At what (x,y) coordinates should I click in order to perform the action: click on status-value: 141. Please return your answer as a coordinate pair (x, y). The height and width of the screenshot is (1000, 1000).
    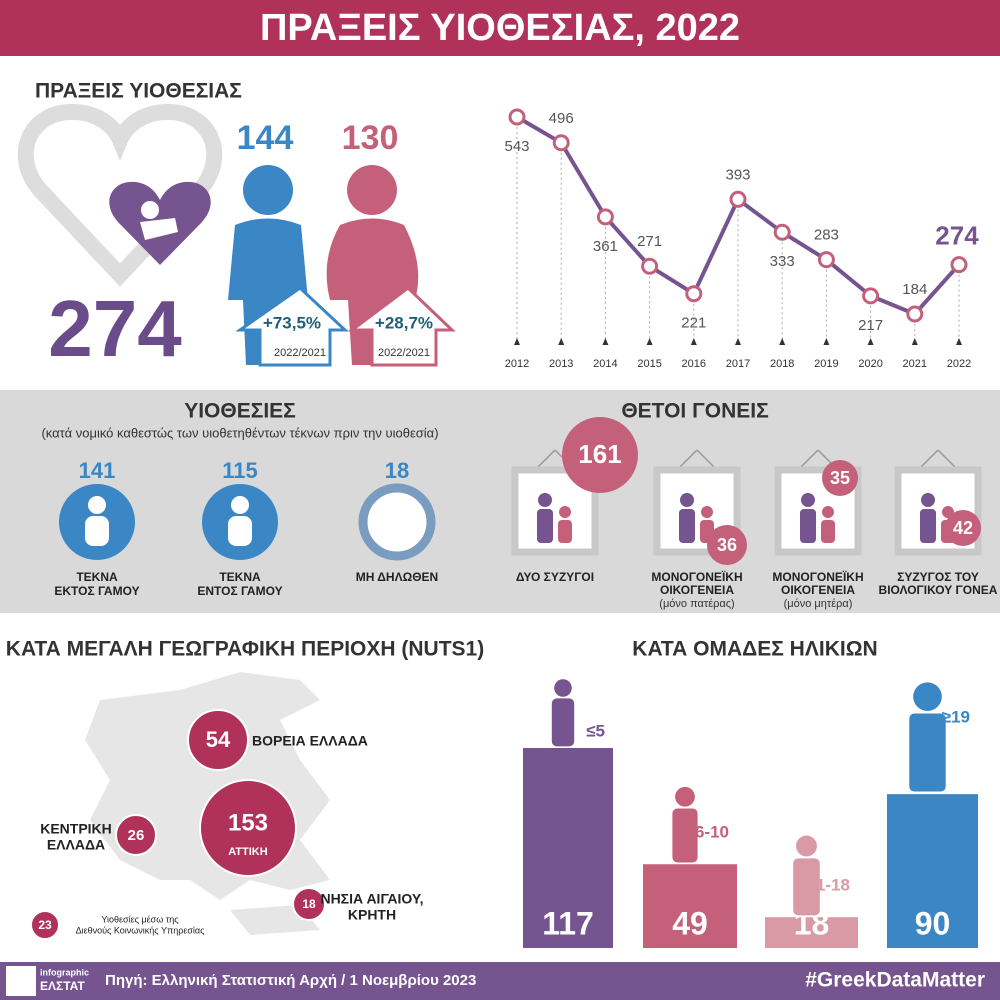
    Looking at the image, I should click on (97, 470).